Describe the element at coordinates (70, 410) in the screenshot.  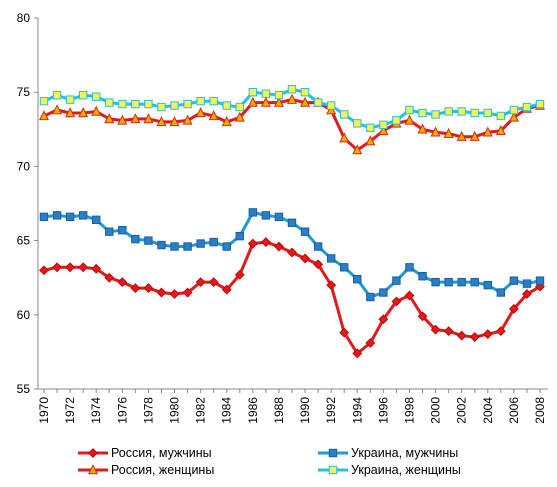
I see `x-tick-label: 1972` at that location.